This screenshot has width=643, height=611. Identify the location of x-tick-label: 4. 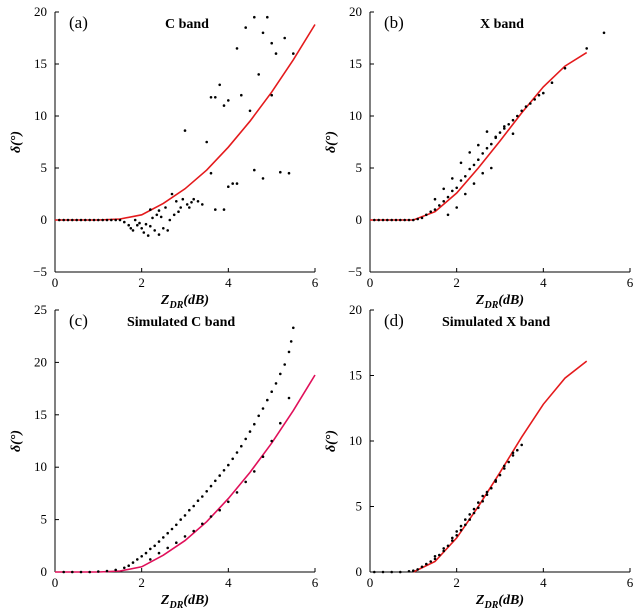
(543, 582).